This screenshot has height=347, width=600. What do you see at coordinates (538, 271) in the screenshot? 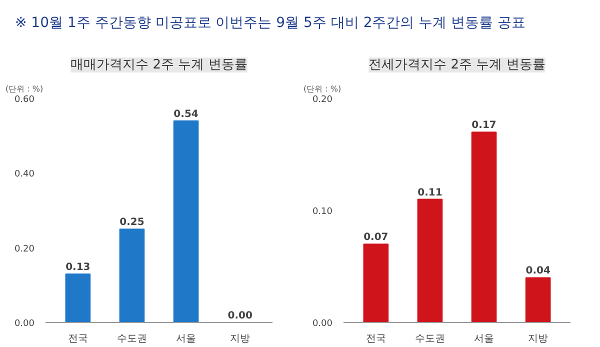
I see `data-label: 0.04` at bounding box center [538, 271].